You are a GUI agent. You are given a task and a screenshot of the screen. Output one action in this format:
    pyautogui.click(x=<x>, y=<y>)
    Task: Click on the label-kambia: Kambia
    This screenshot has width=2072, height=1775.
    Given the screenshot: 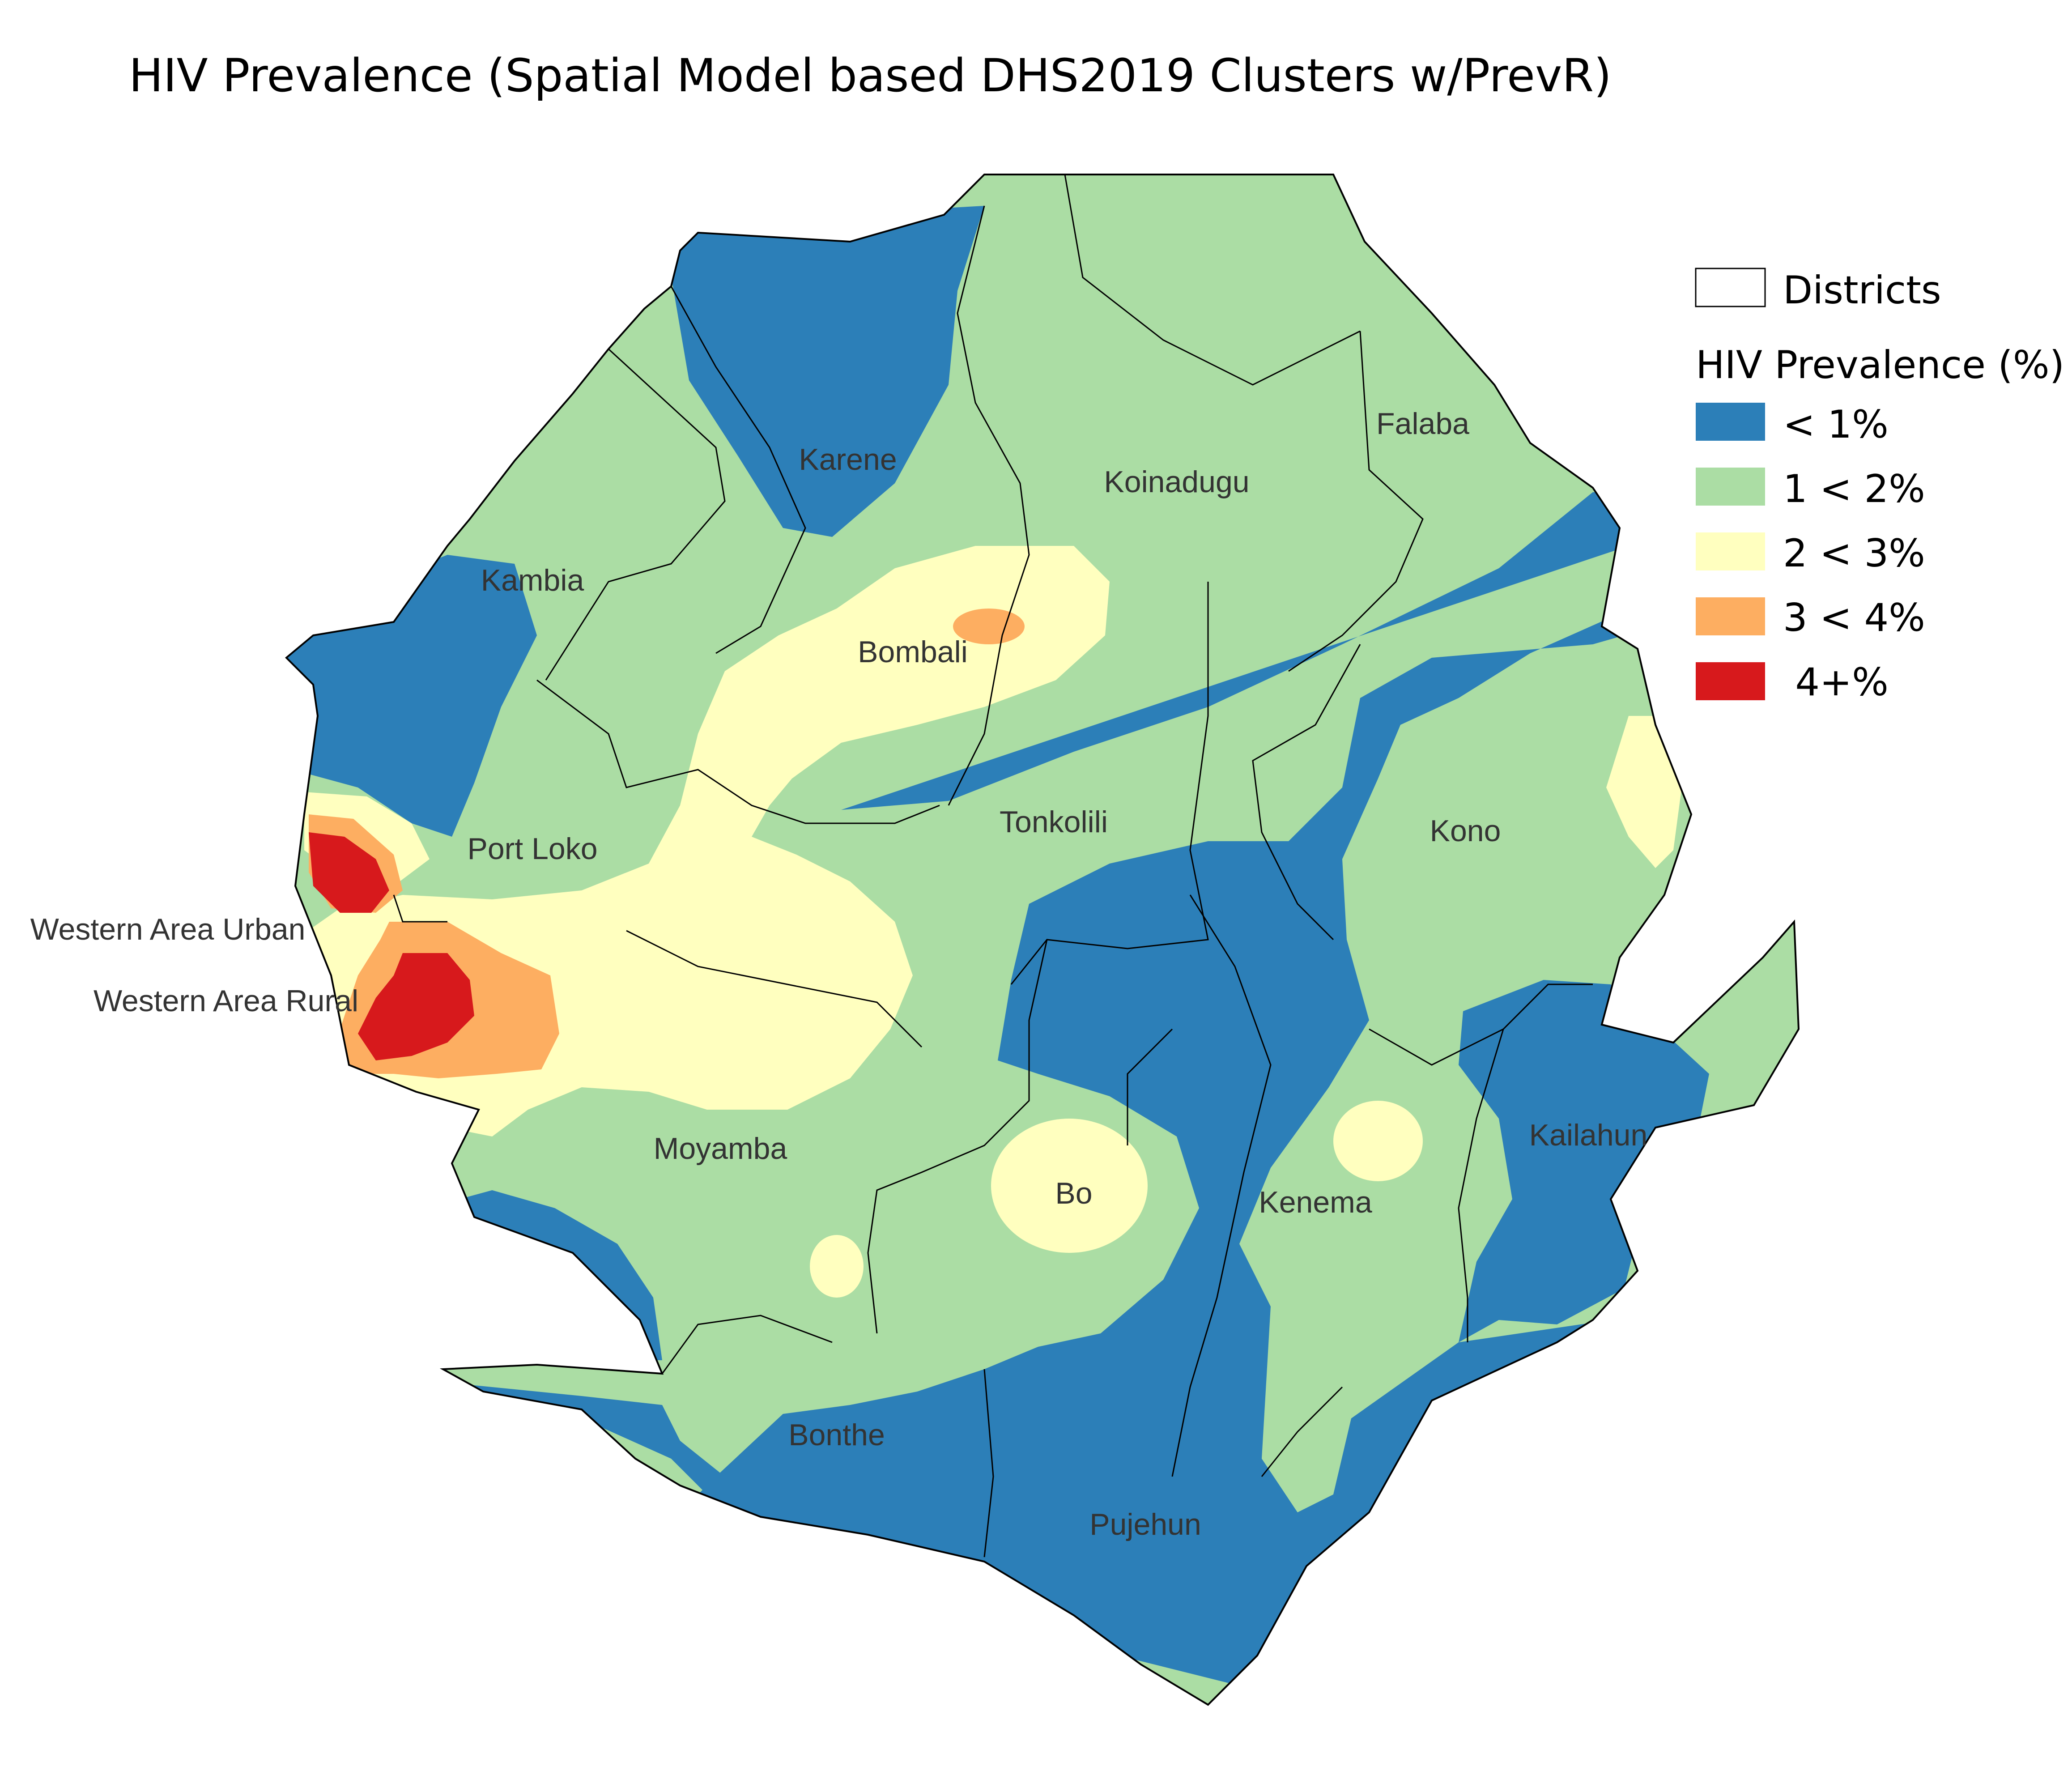 What is the action you would take?
    pyautogui.click(x=532, y=580)
    